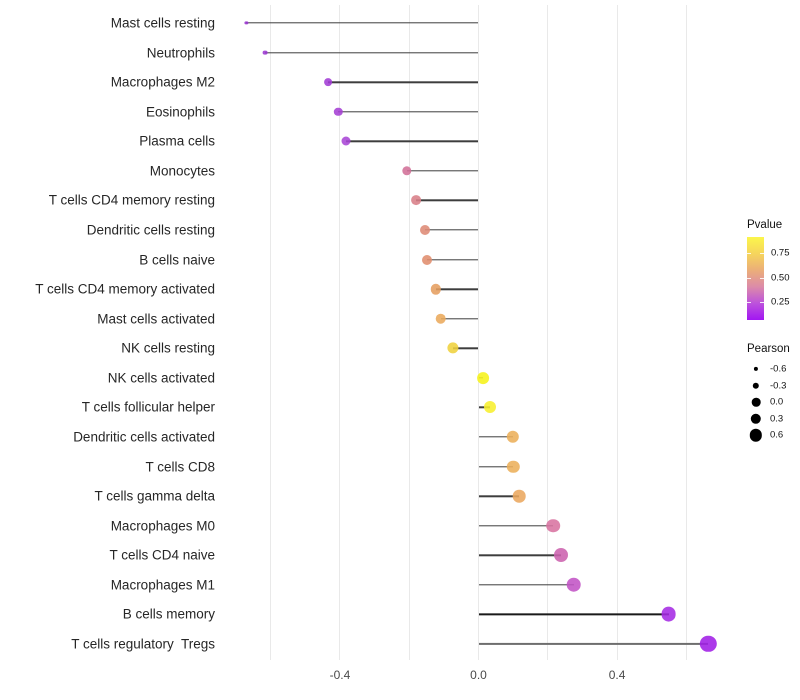 This screenshot has height=700, width=800. Describe the element at coordinates (617, 675) in the screenshot. I see `x-axis-tick-label: 0.4` at that location.